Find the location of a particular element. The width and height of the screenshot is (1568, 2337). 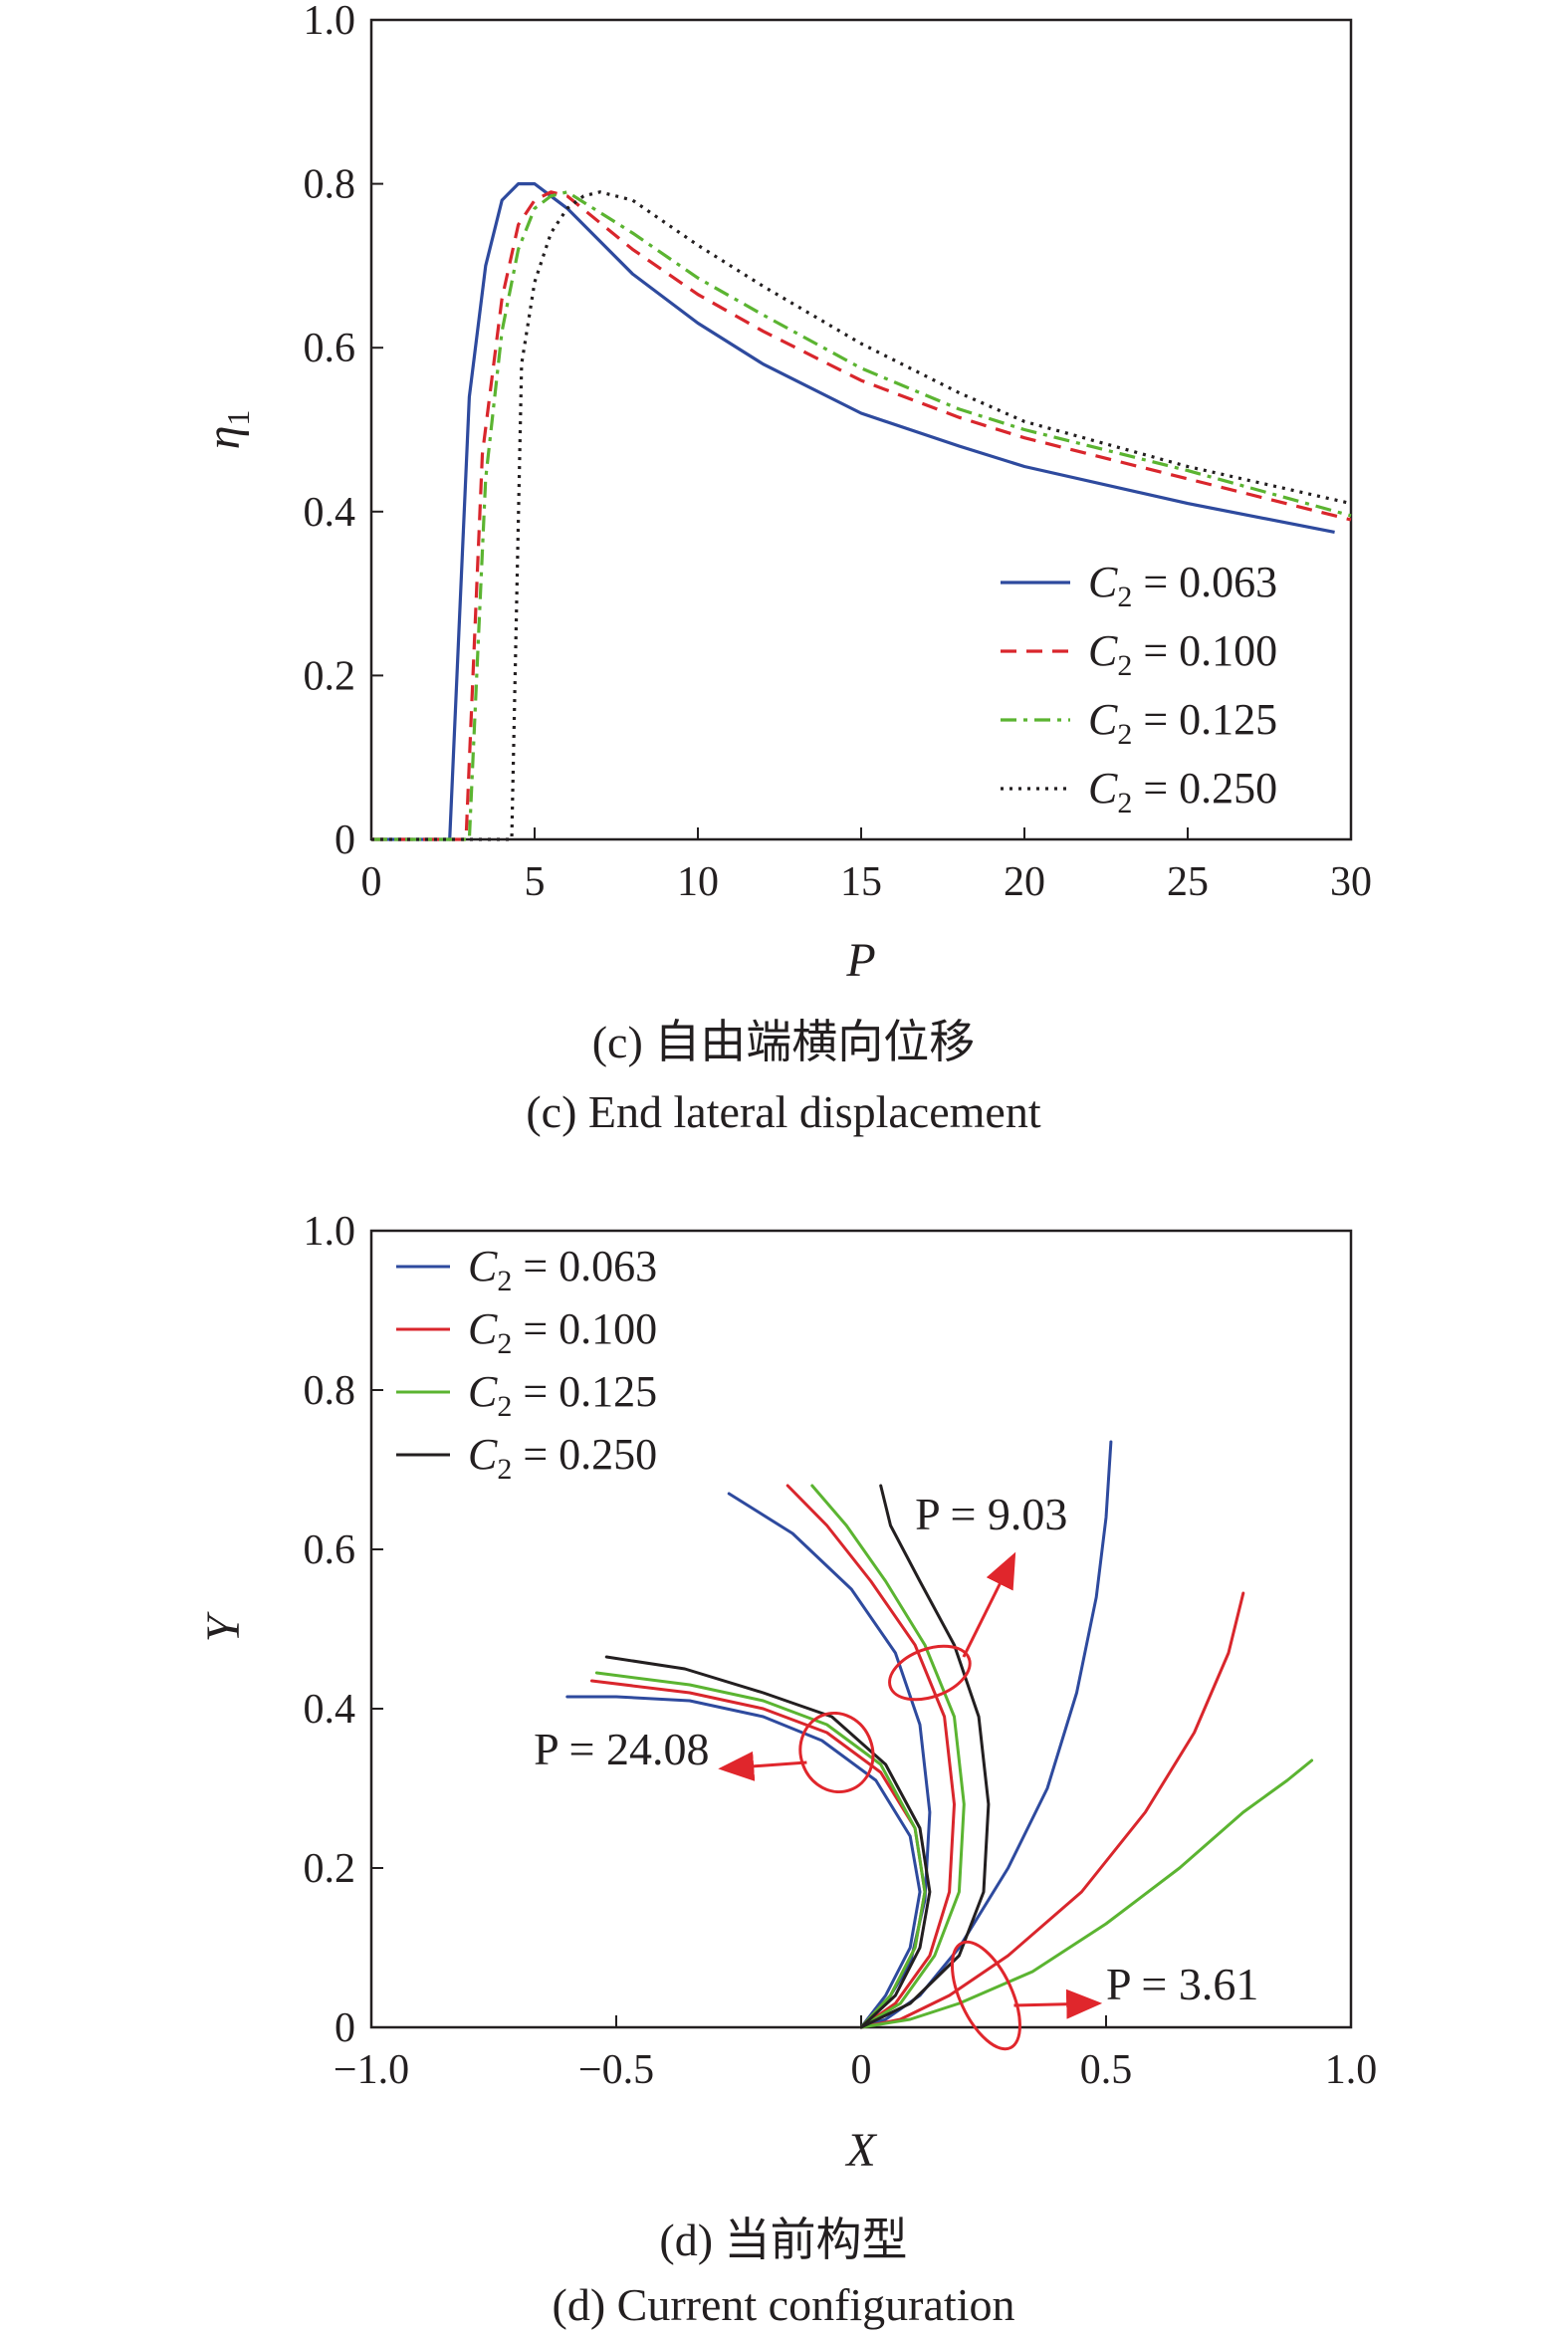

caption-en: (d) Current configuration is located at coordinates (784, 2304).